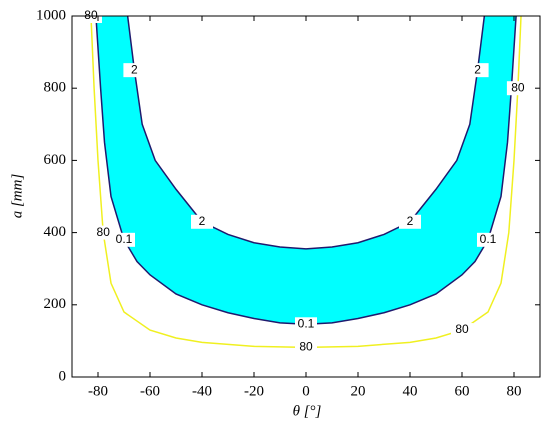 This screenshot has height=440, width=550. I want to click on x-tick-label: -60, so click(150, 391).